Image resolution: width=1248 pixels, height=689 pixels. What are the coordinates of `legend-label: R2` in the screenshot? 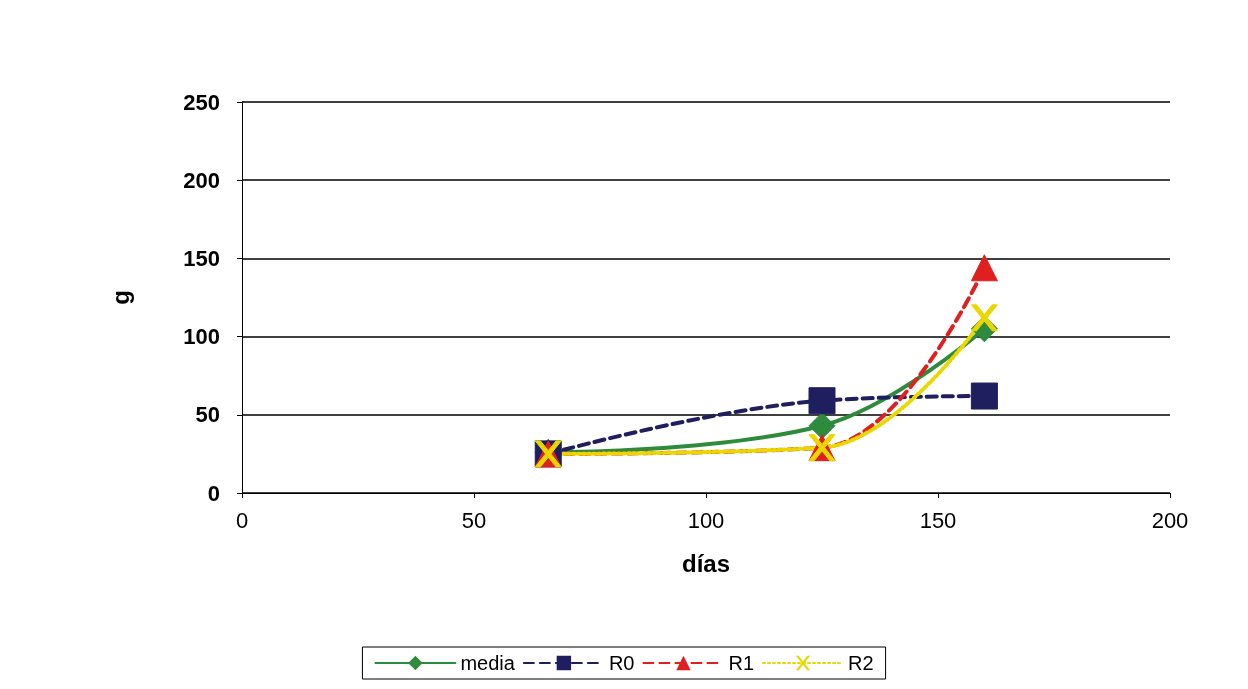 It's located at (861, 663).